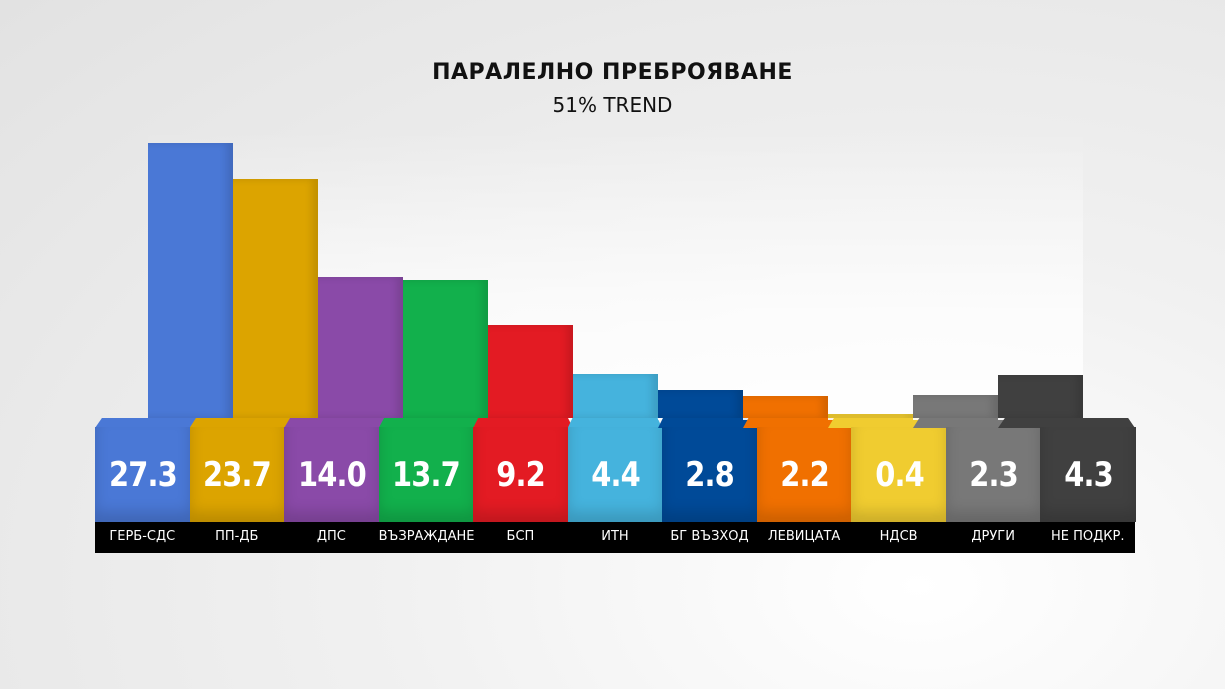  I want to click on value-label: 9.2, so click(521, 474).